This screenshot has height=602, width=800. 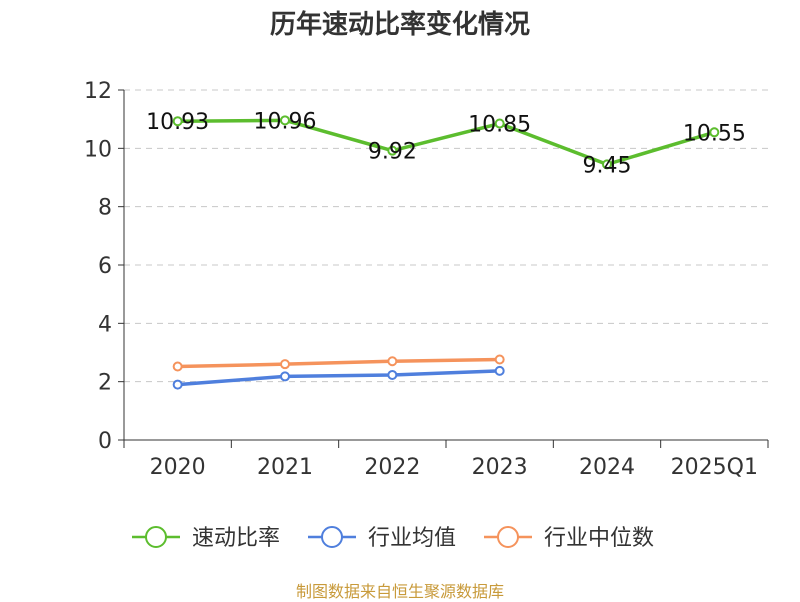 I want to click on x-tick-label: 2020, so click(x=178, y=467).